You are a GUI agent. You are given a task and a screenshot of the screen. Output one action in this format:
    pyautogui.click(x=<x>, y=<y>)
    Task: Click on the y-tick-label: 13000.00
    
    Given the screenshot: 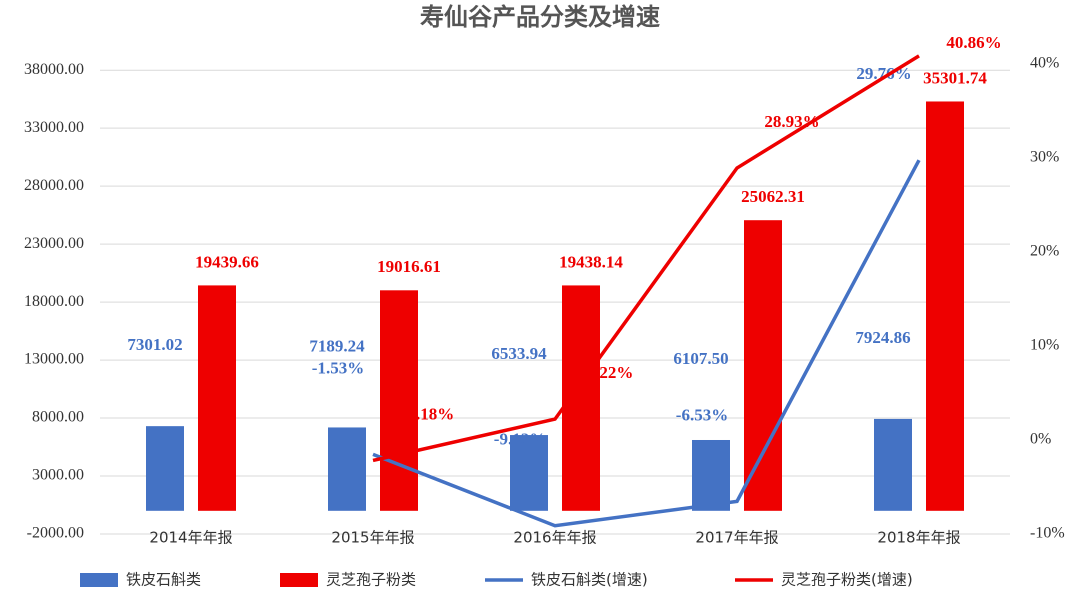 What is the action you would take?
    pyautogui.click(x=54, y=359)
    